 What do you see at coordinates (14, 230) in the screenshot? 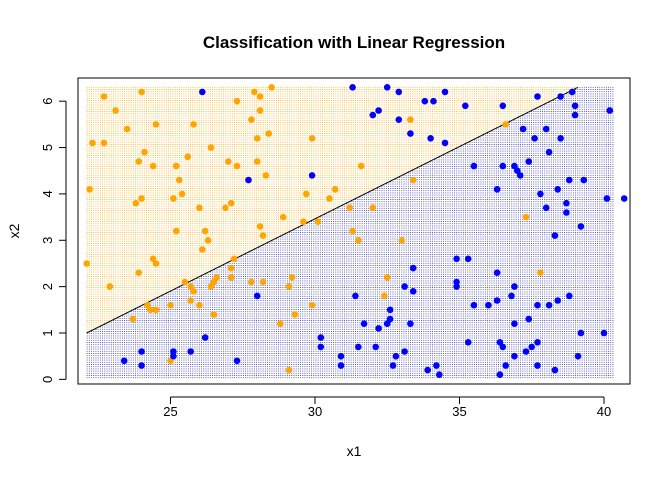
I see `y-axis-label: x2` at bounding box center [14, 230].